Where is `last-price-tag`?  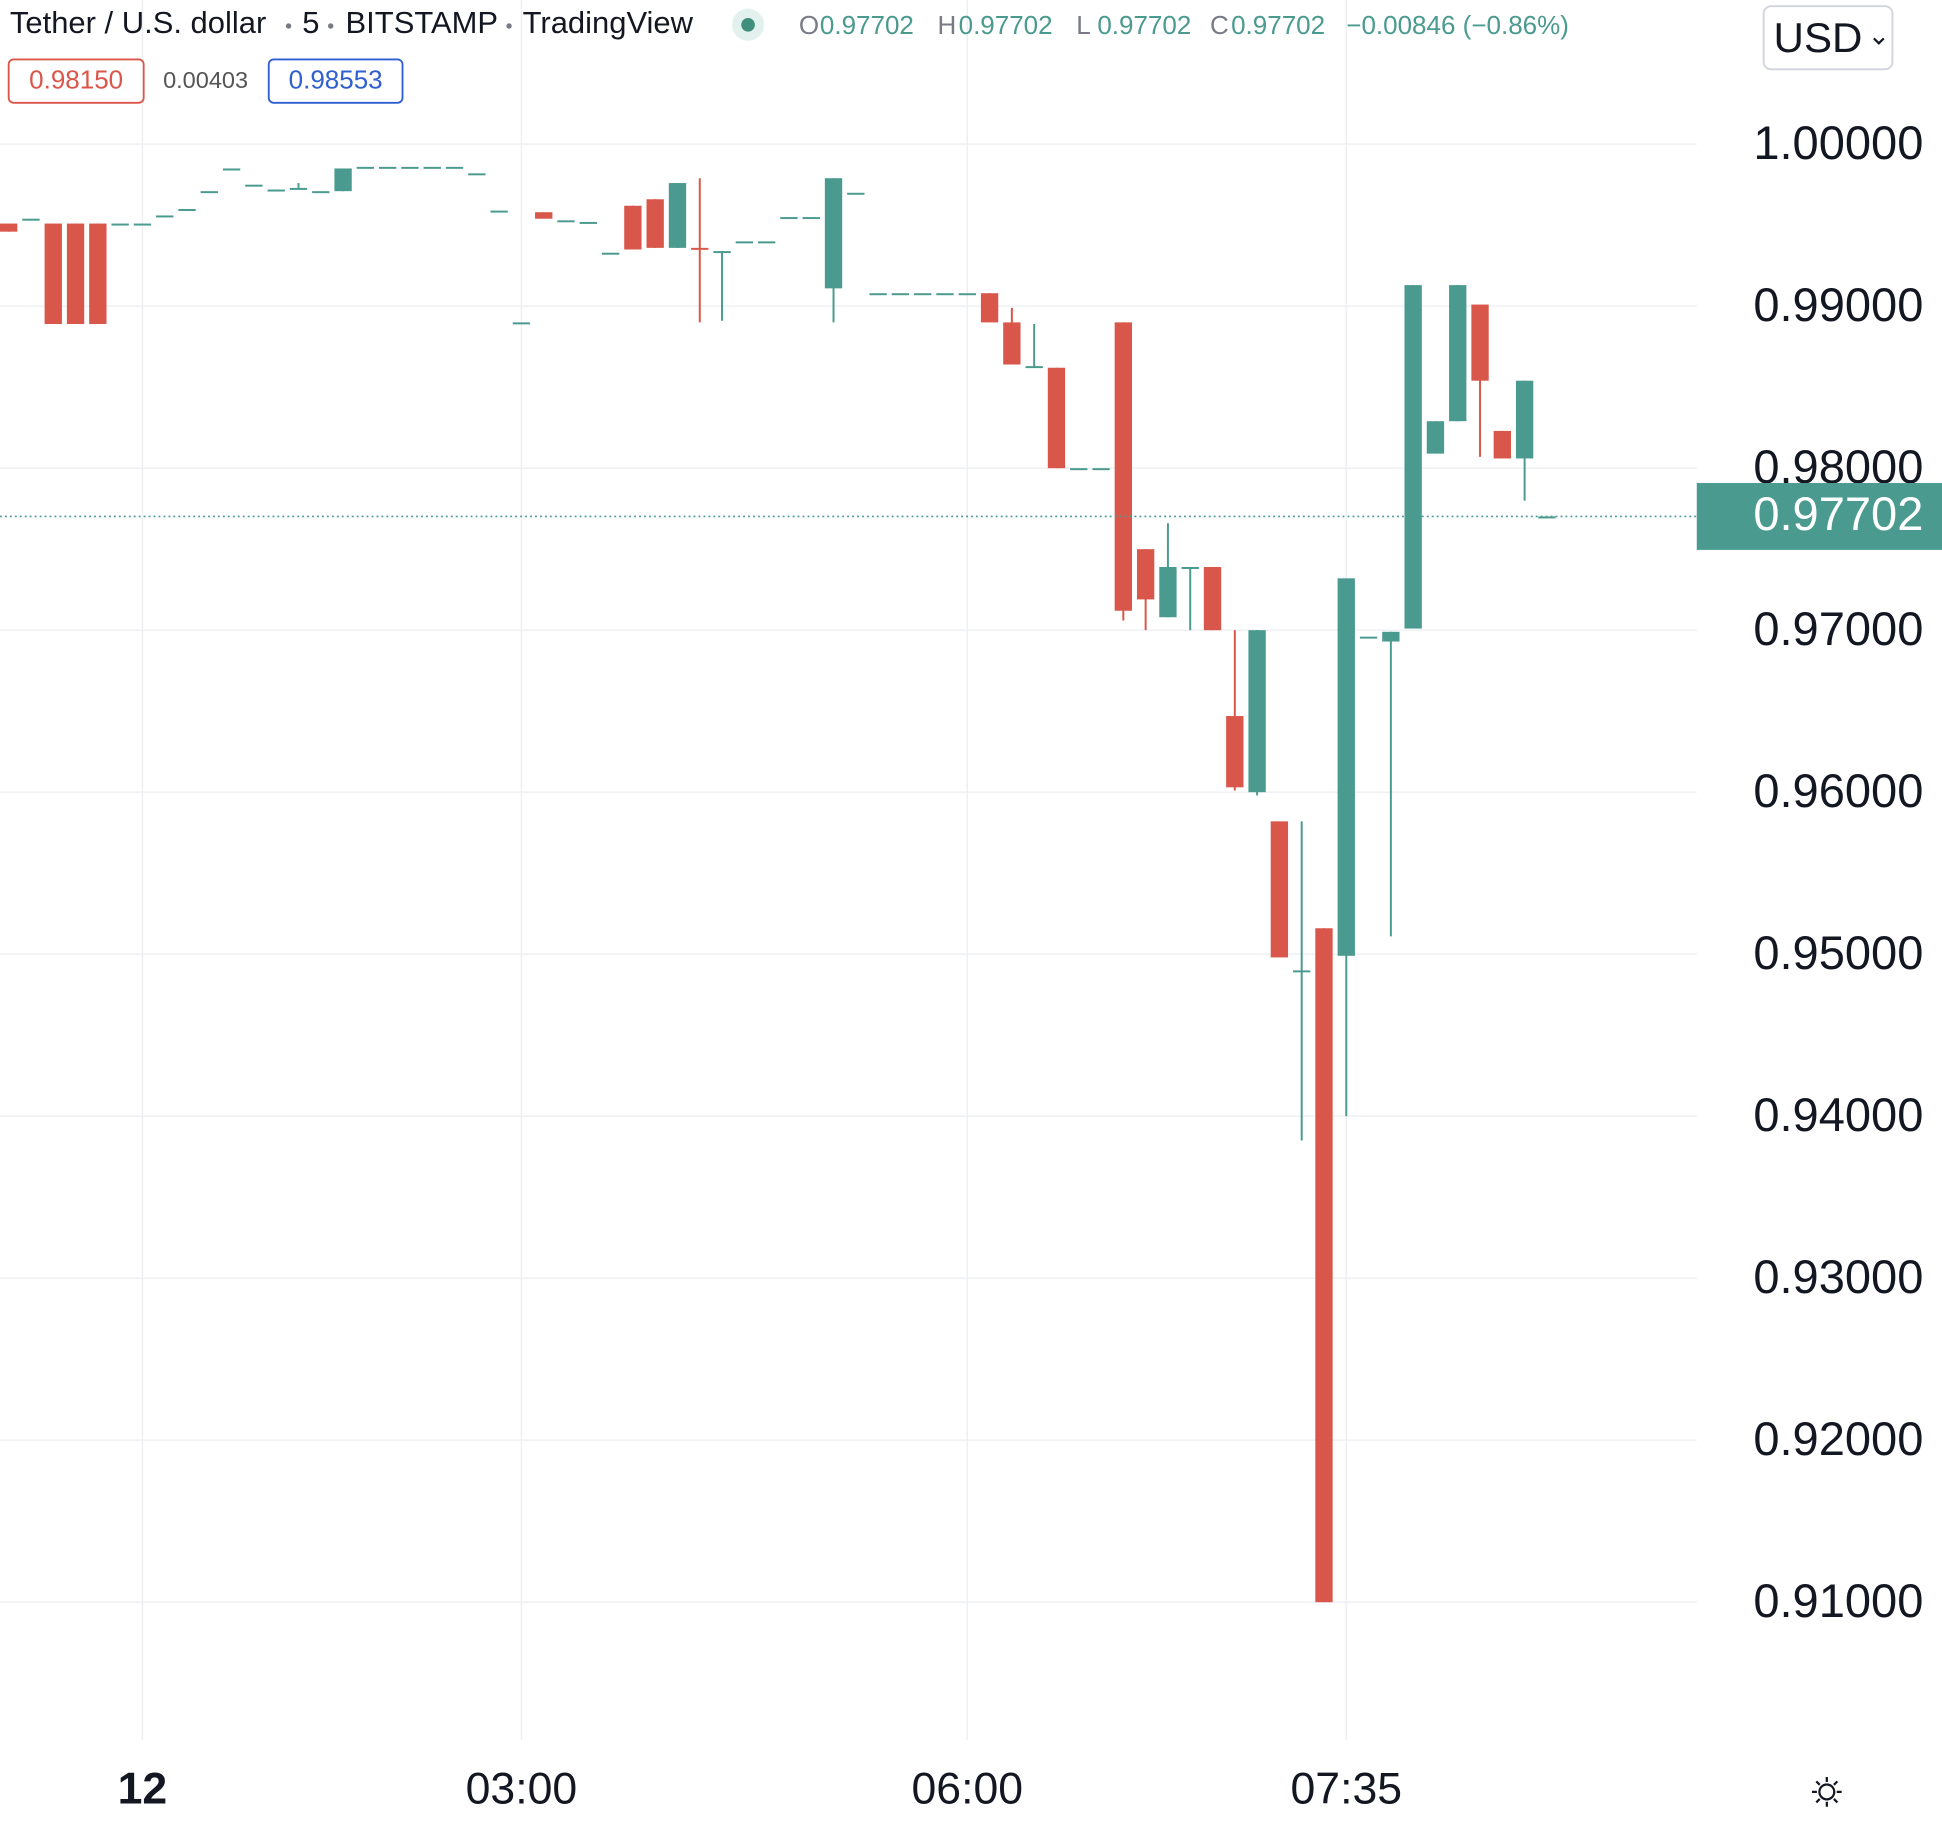 last-price-tag is located at coordinates (1819, 516).